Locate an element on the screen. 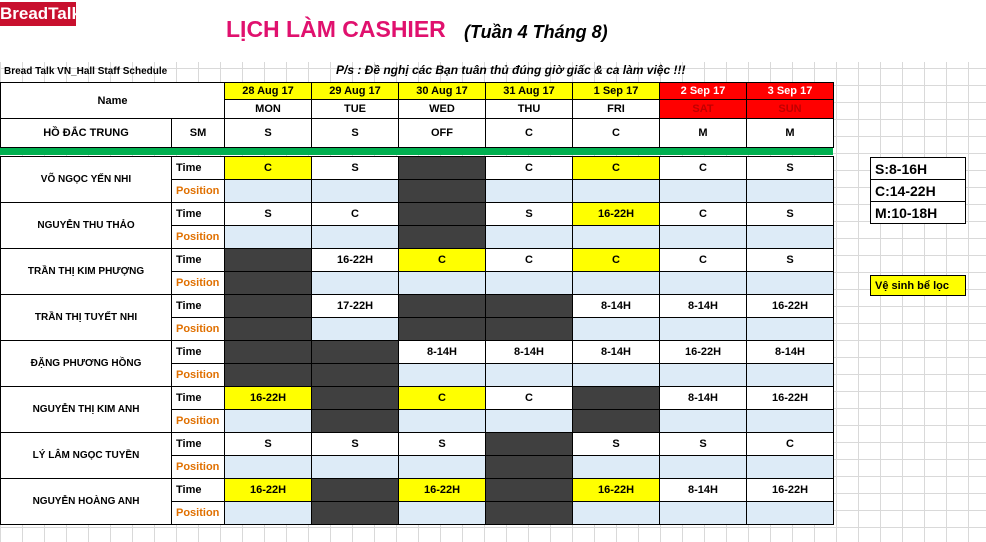 The width and height of the screenshot is (986, 542). page-title: LỊCH LÀM CASHIER is located at coordinates (336, 29).